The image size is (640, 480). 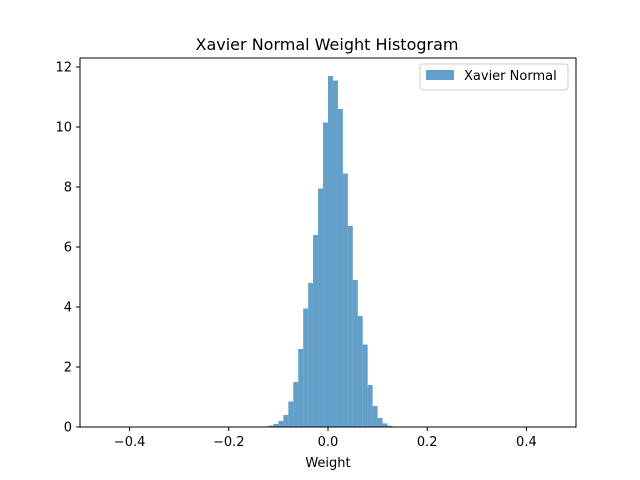 What do you see at coordinates (510, 76) in the screenshot?
I see `legend-label: Xavier Normal` at bounding box center [510, 76].